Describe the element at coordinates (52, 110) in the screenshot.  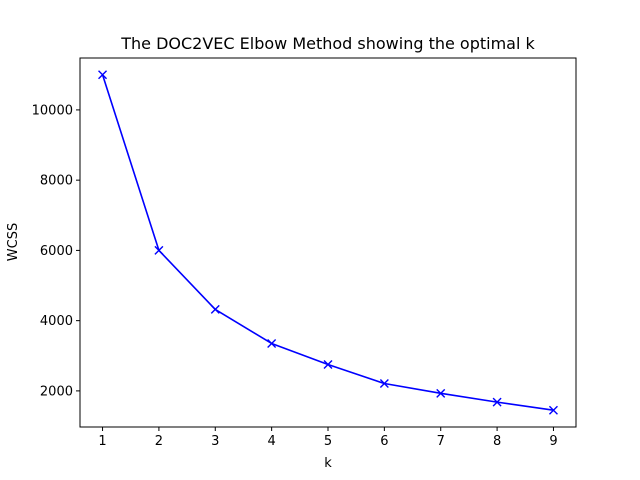
I see `y-tick-label: 10000` at that location.